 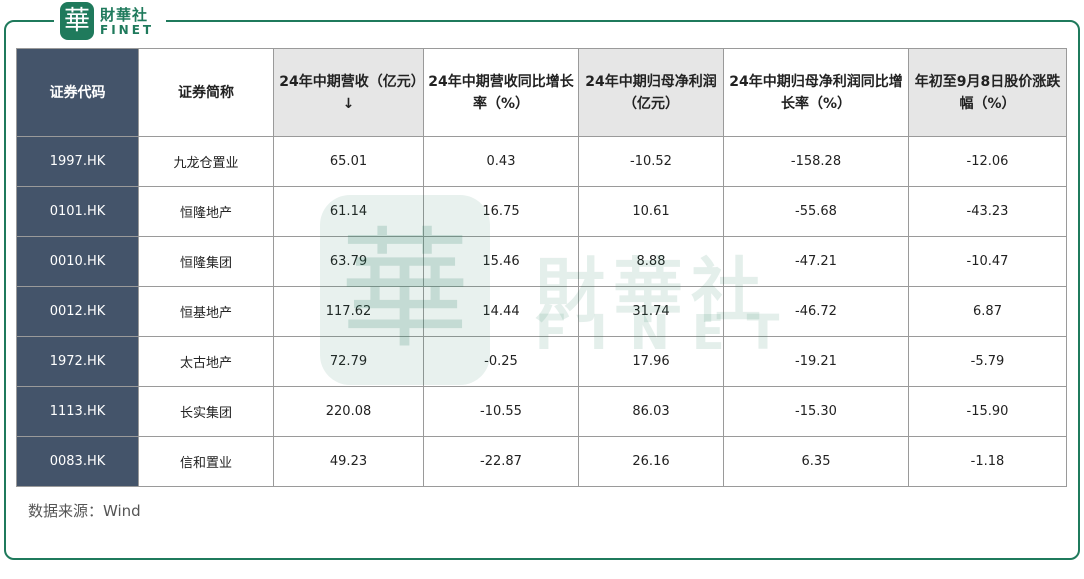 I want to click on table-cell: 6.35, so click(x=816, y=461).